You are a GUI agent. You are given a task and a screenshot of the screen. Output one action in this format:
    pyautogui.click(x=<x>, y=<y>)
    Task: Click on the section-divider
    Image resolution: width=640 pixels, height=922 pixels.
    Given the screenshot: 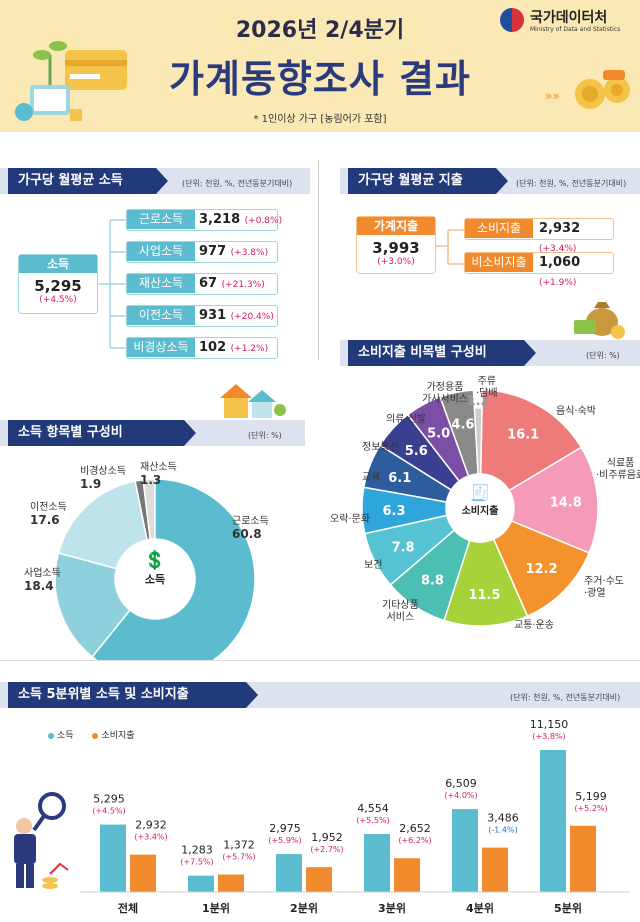 What is the action you would take?
    pyautogui.click(x=320, y=660)
    